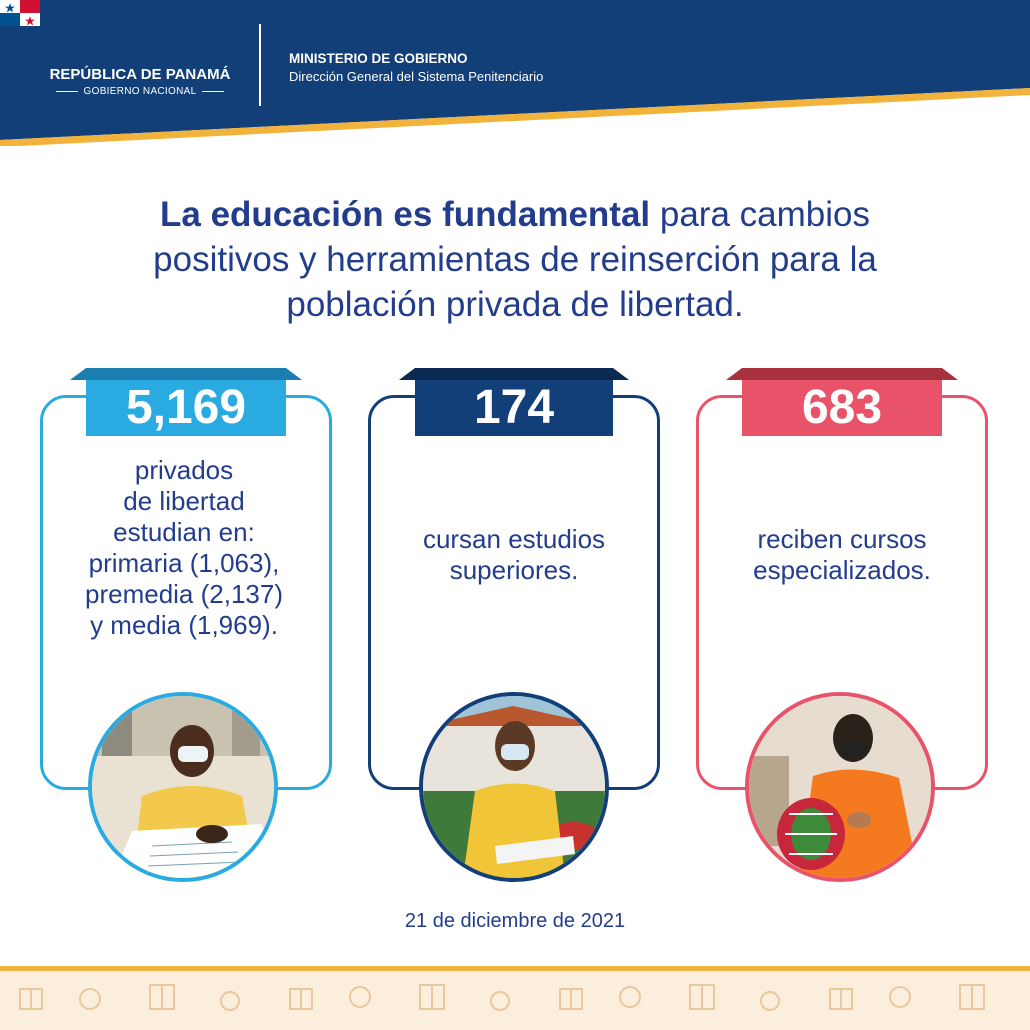  What do you see at coordinates (183, 787) in the screenshot?
I see `photo-student-writing` at bounding box center [183, 787].